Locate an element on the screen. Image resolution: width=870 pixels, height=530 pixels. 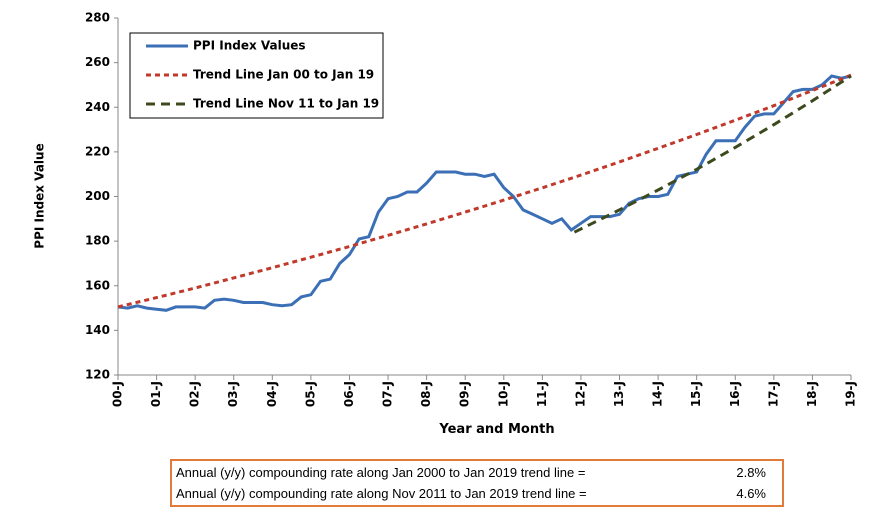
x-tick-label: 09-J is located at coordinates (465, 394).